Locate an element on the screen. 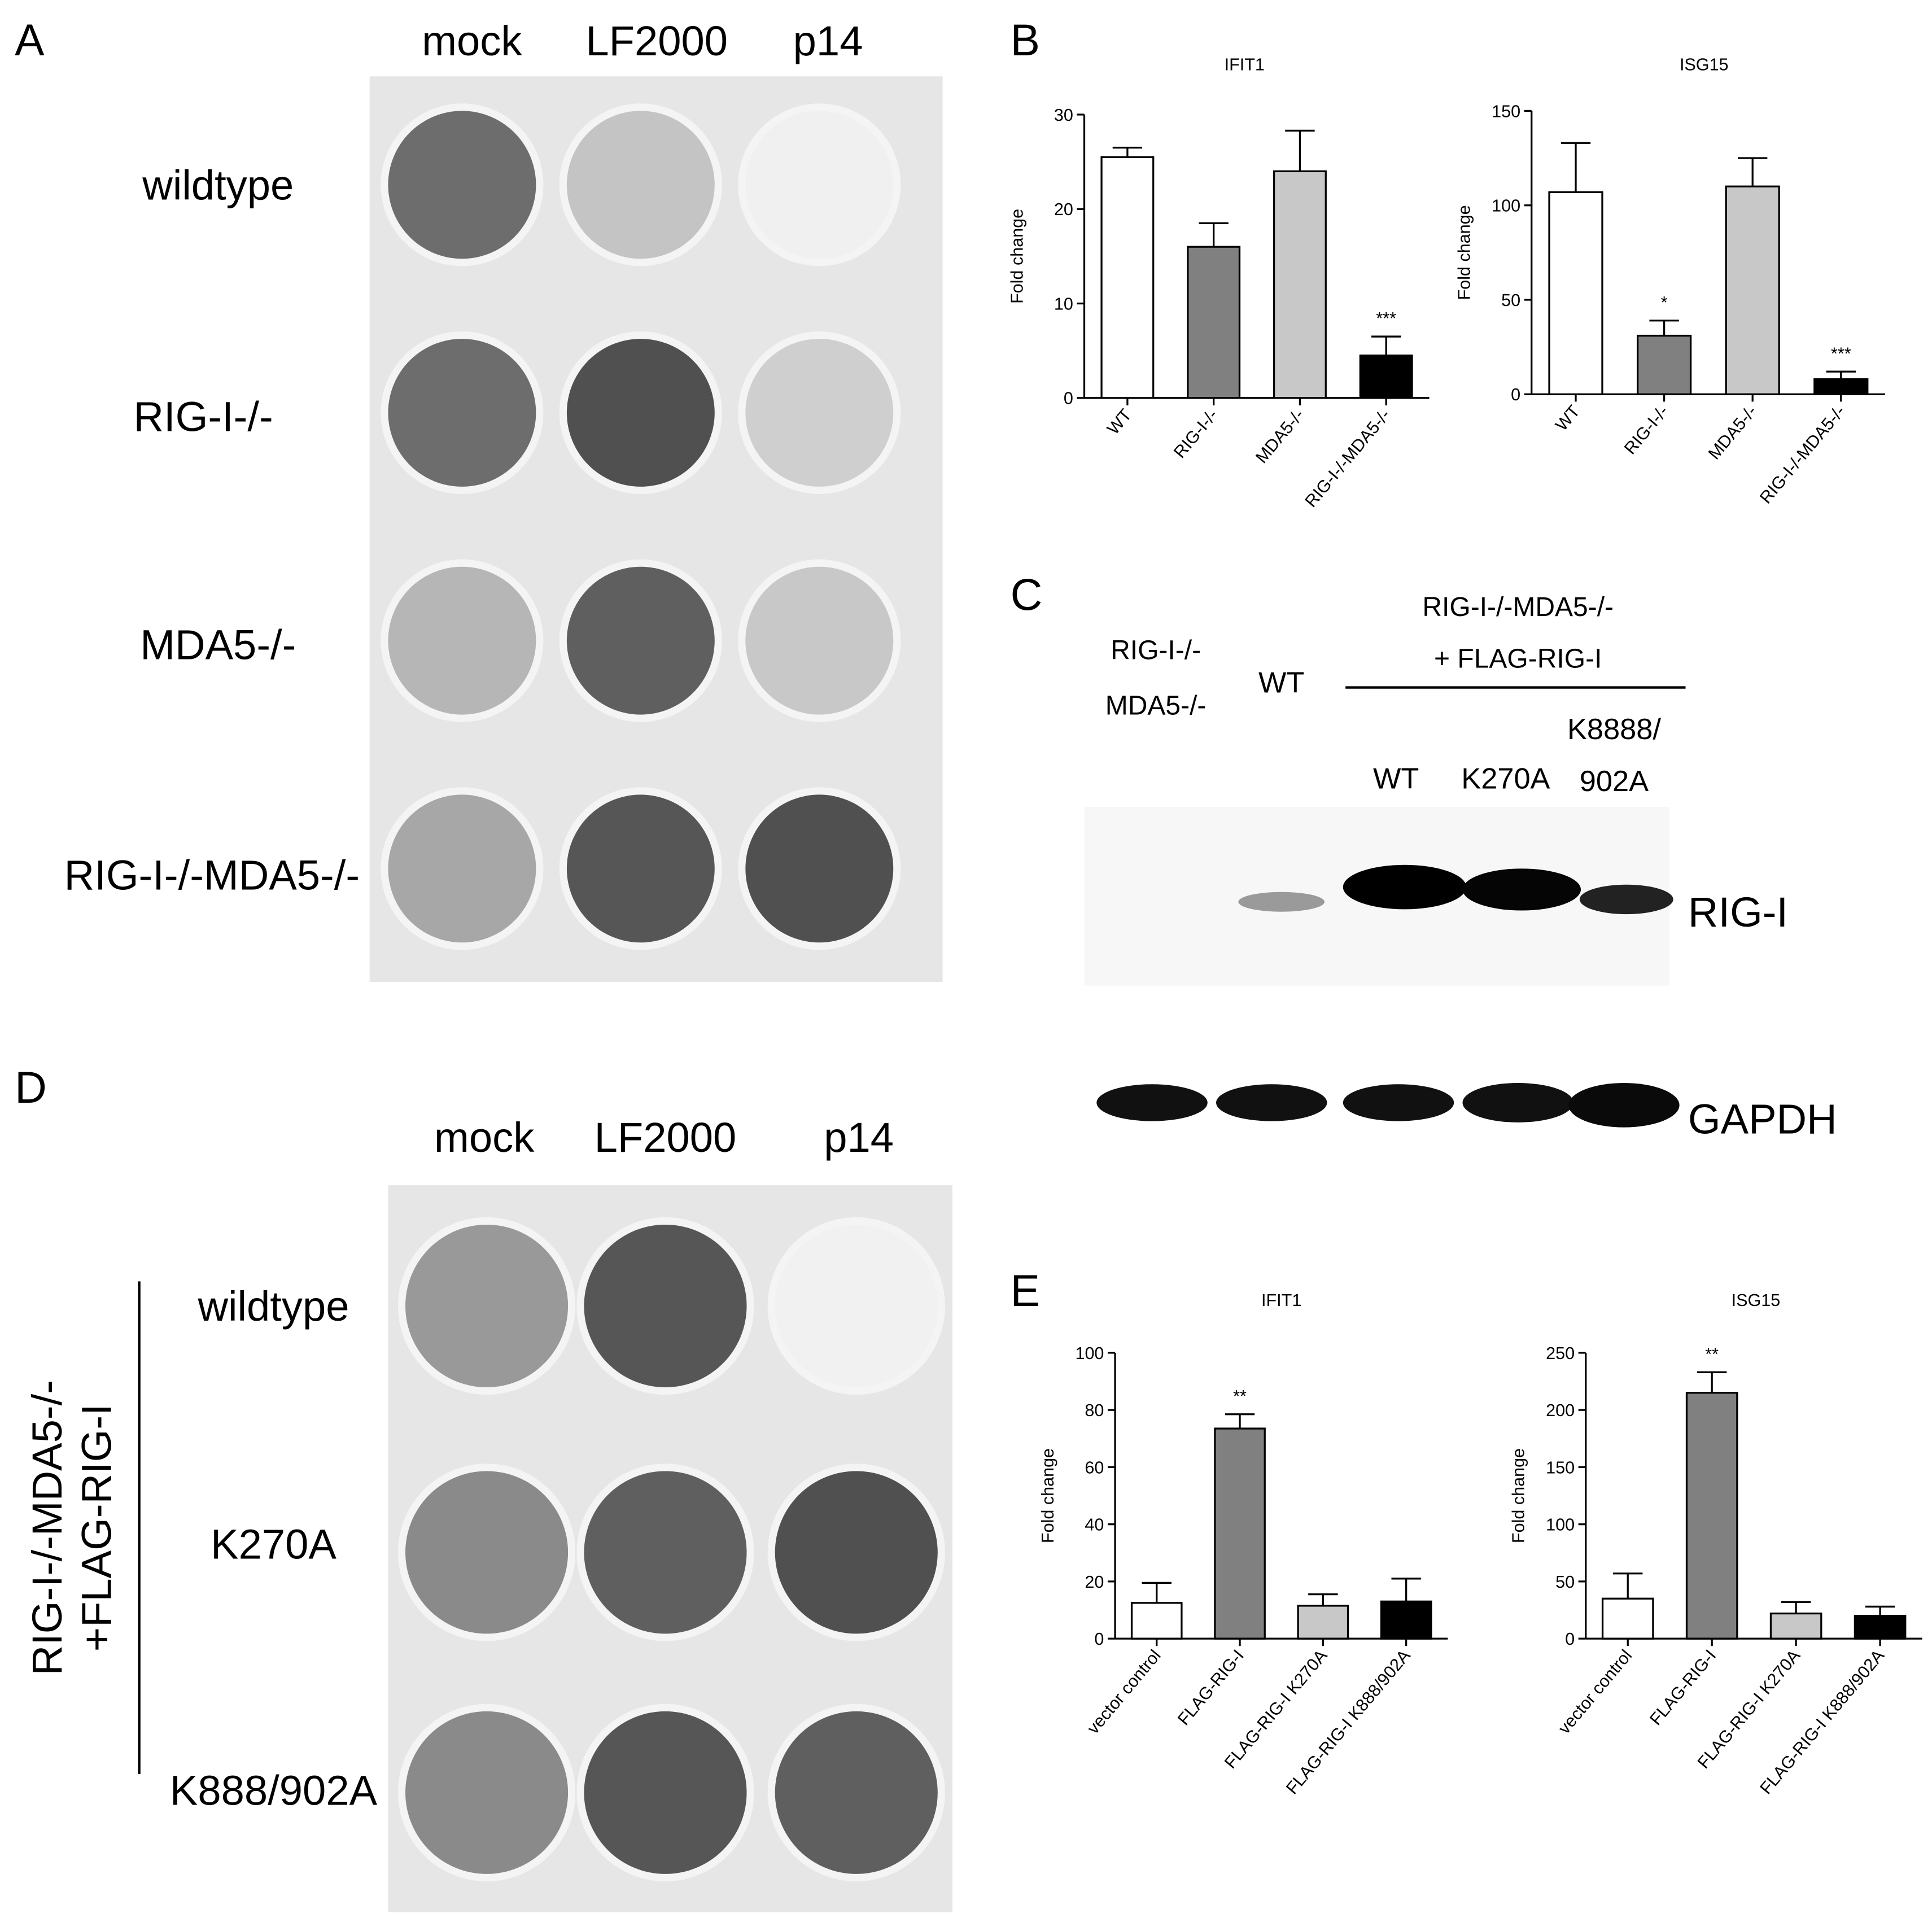  panel-label: A is located at coordinates (30, 40).